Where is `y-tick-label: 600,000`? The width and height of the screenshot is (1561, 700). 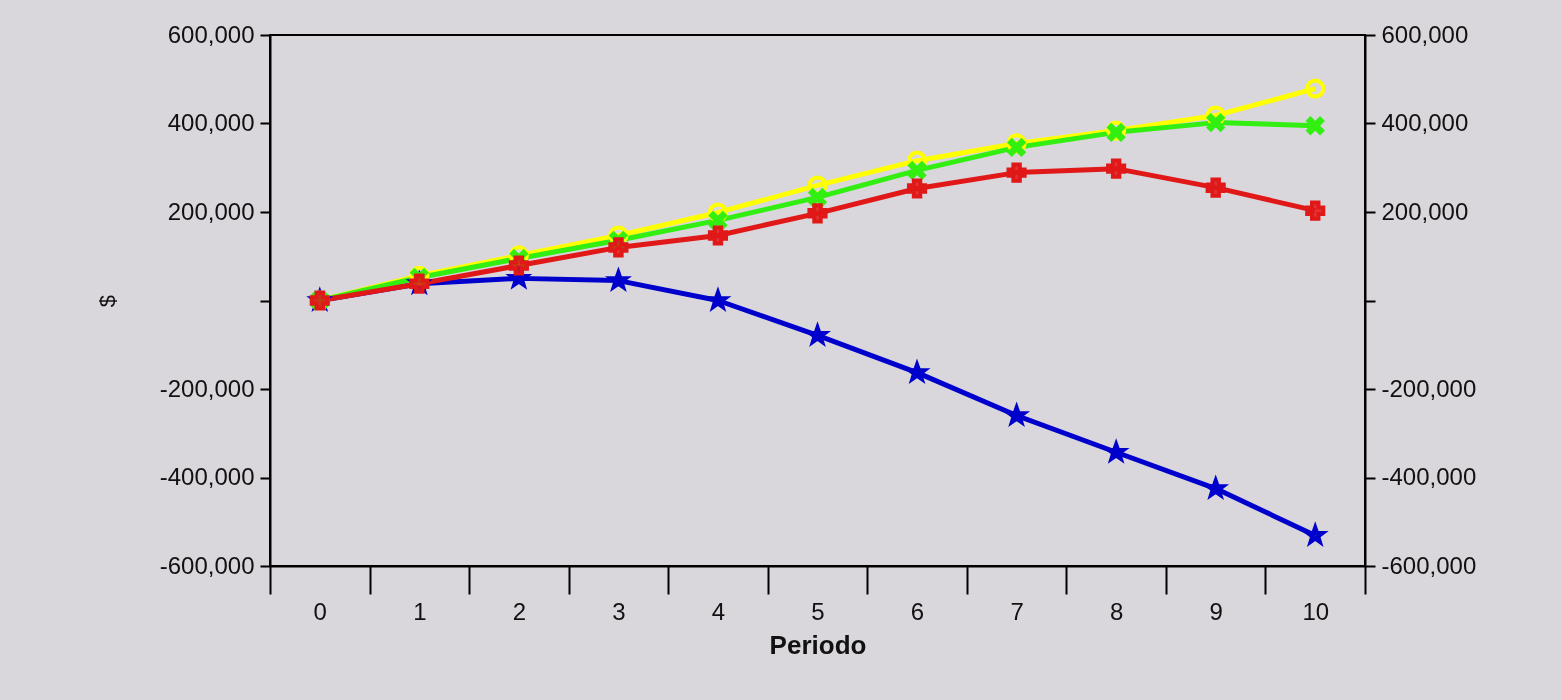
y-tick-label: 600,000 is located at coordinates (211, 34).